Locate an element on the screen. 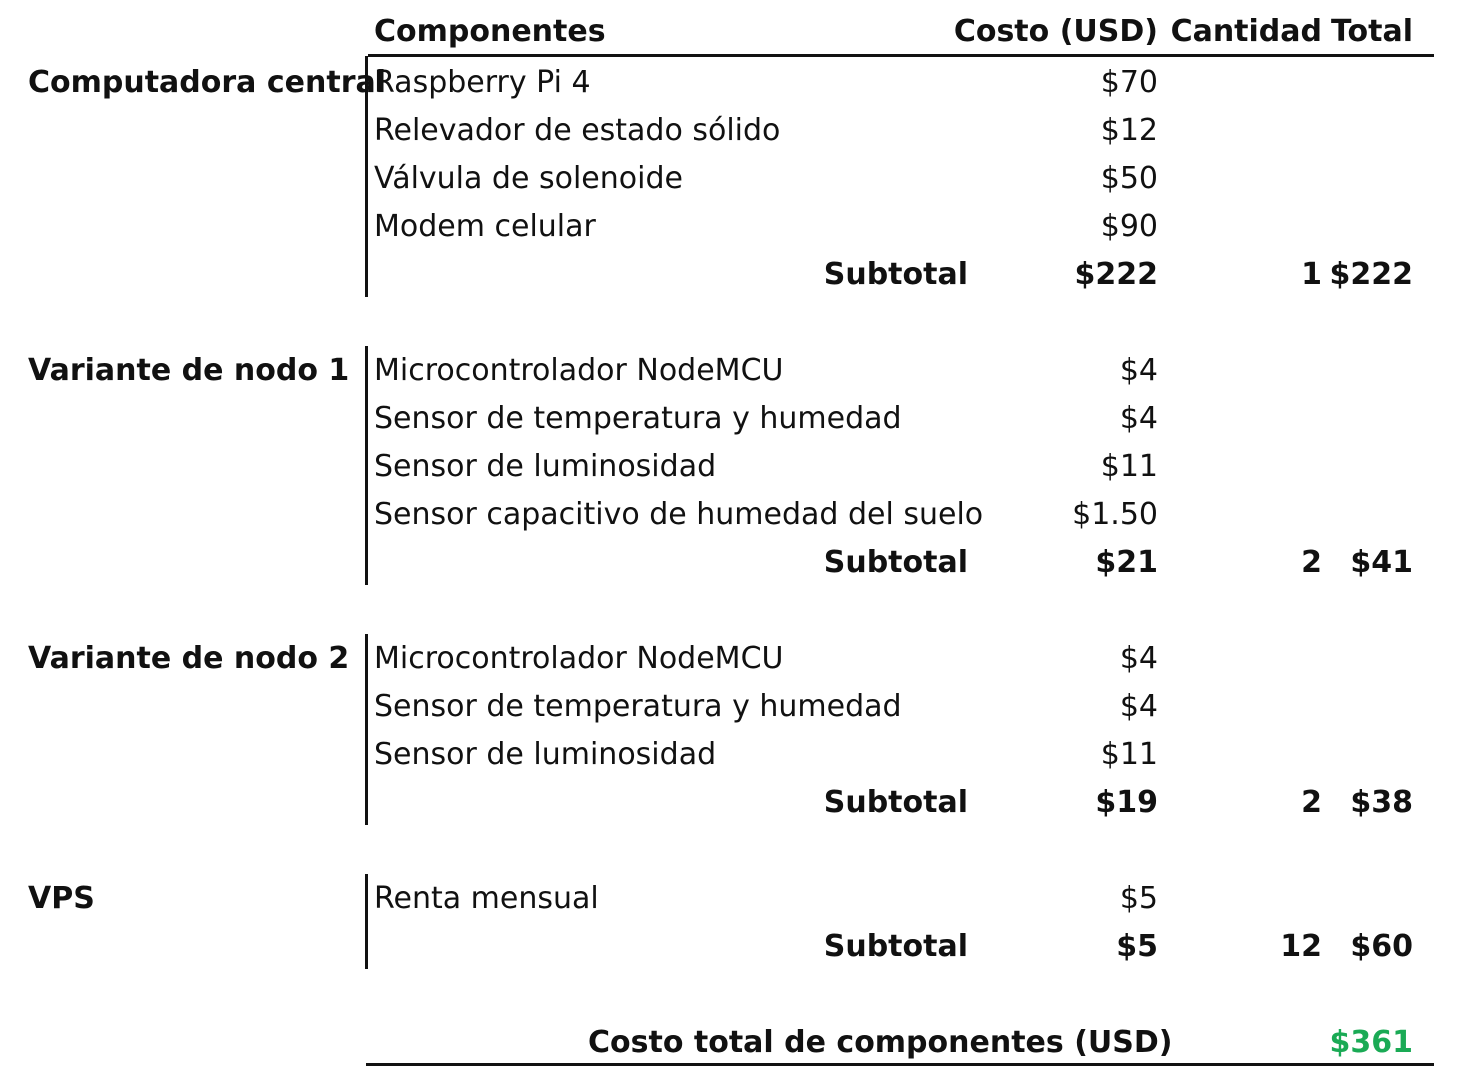 The image size is (1468, 1086). group-label-variante-nodo-1: Variante de nodo 1 is located at coordinates (189, 370).